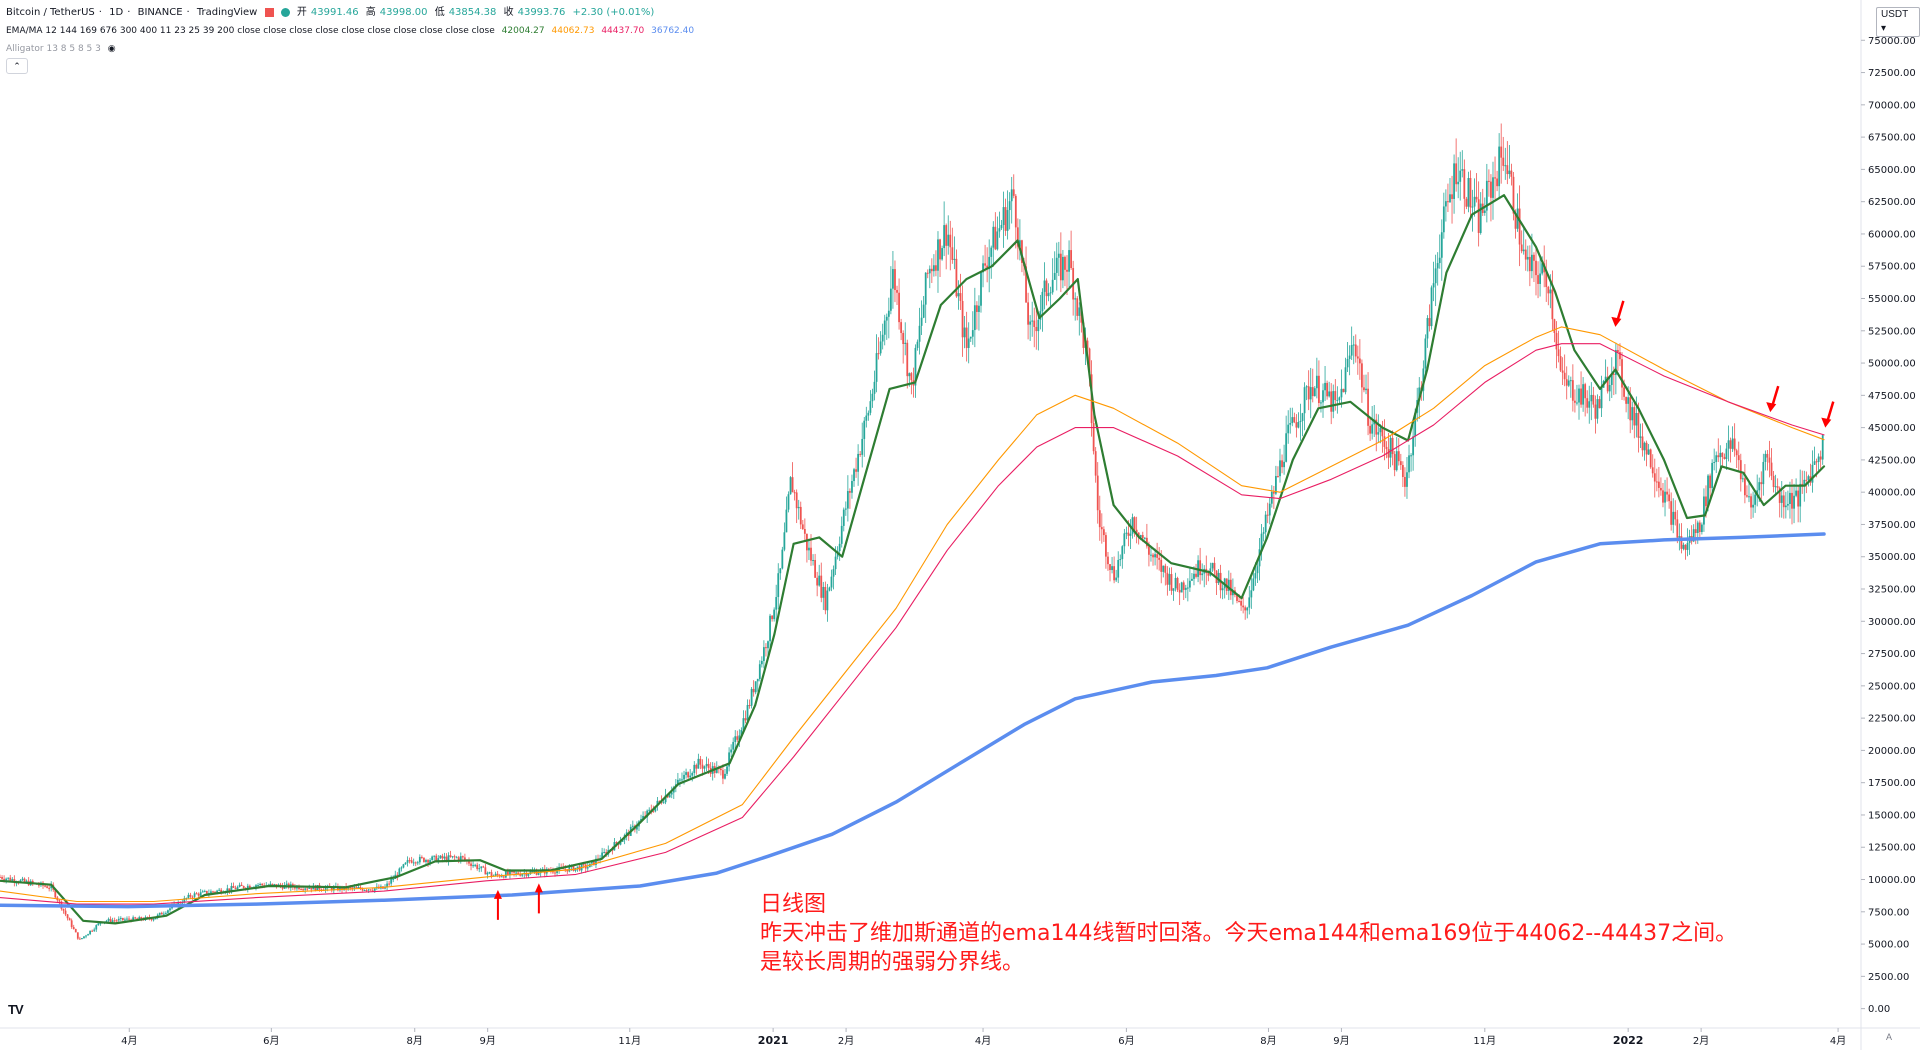 The width and height of the screenshot is (1920, 1050). What do you see at coordinates (1892, 880) in the screenshot?
I see `price-tick-label: 10000.00` at bounding box center [1892, 880].